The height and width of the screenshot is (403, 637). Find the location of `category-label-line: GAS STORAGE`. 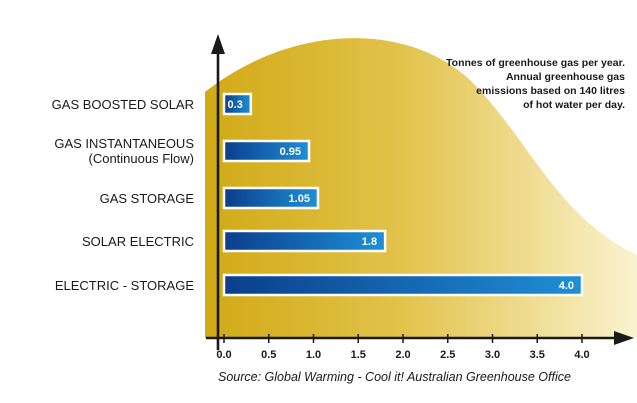

category-label-line: GAS STORAGE is located at coordinates (146, 198).